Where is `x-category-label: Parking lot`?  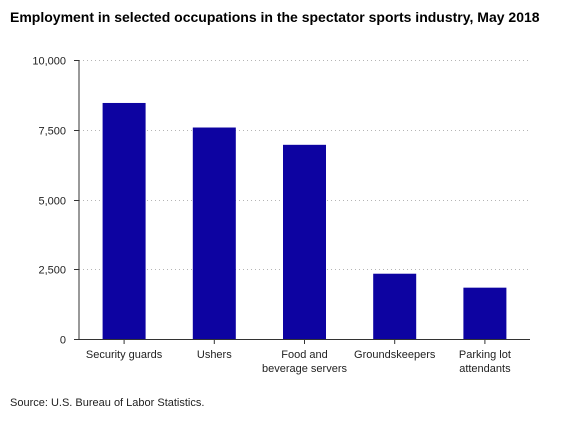 x-category-label: Parking lot is located at coordinates (485, 355).